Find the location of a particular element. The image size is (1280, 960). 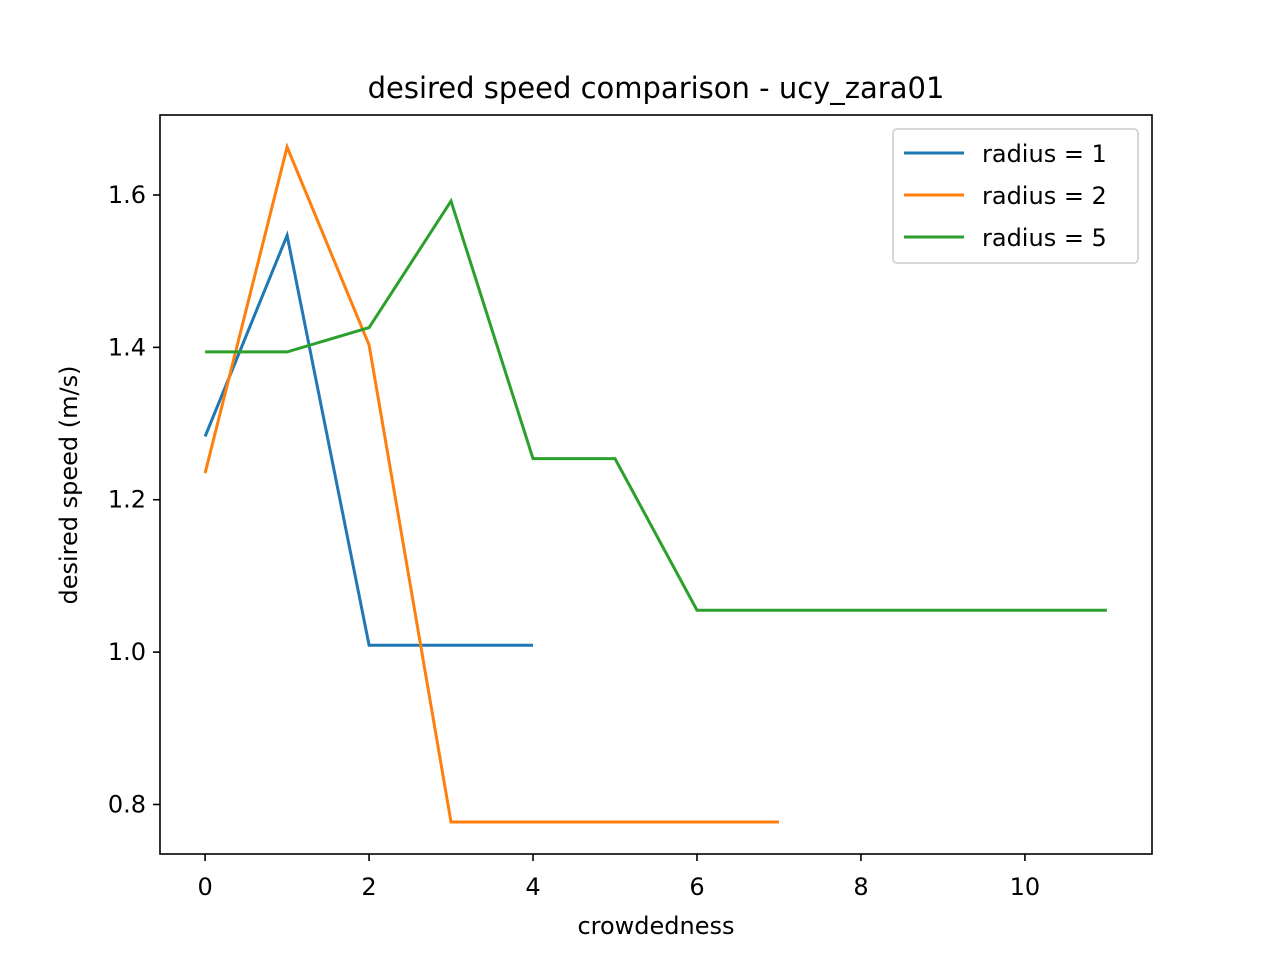

legend-label-1: radius = 1 is located at coordinates (1044, 154).